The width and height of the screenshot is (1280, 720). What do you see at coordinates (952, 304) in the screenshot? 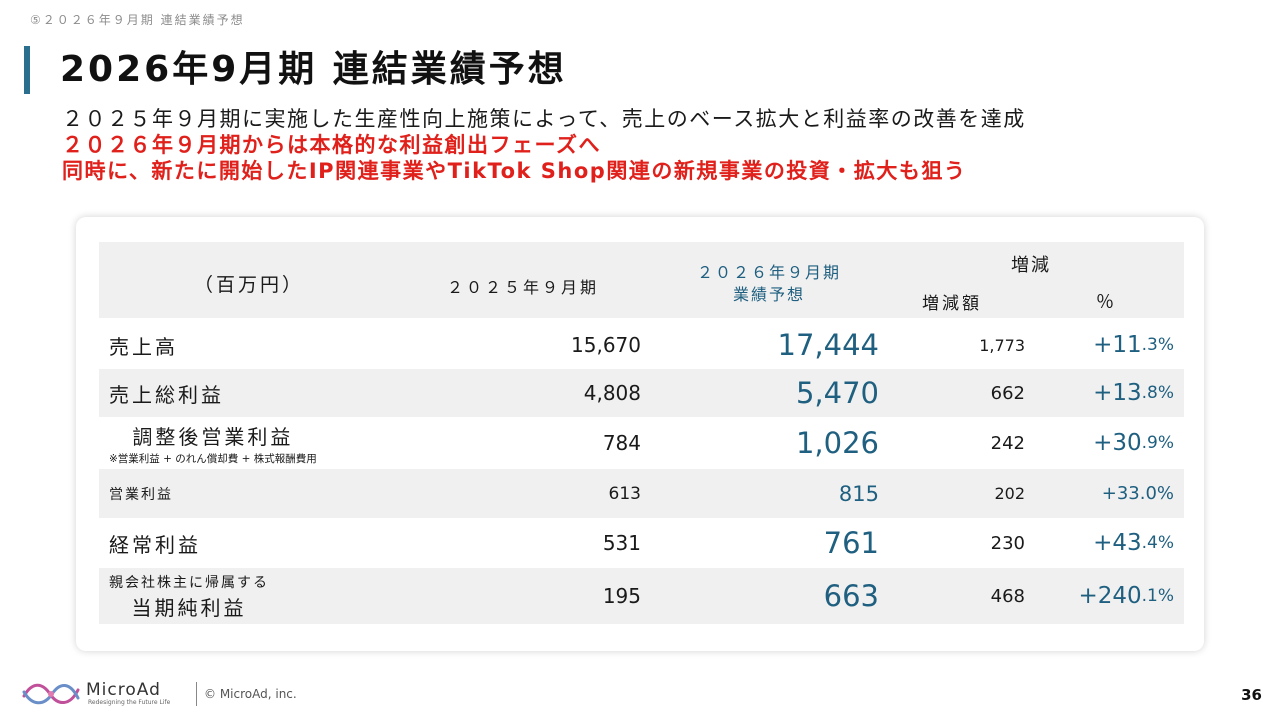
I see `header-change-amount: 増減額` at bounding box center [952, 304].